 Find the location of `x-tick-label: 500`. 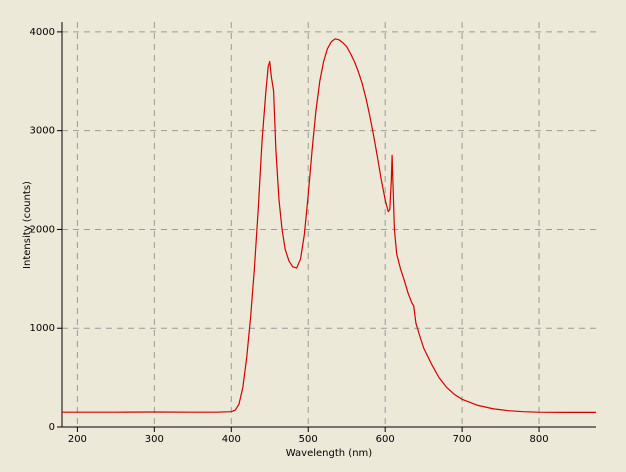

x-tick-label: 500 is located at coordinates (308, 439).